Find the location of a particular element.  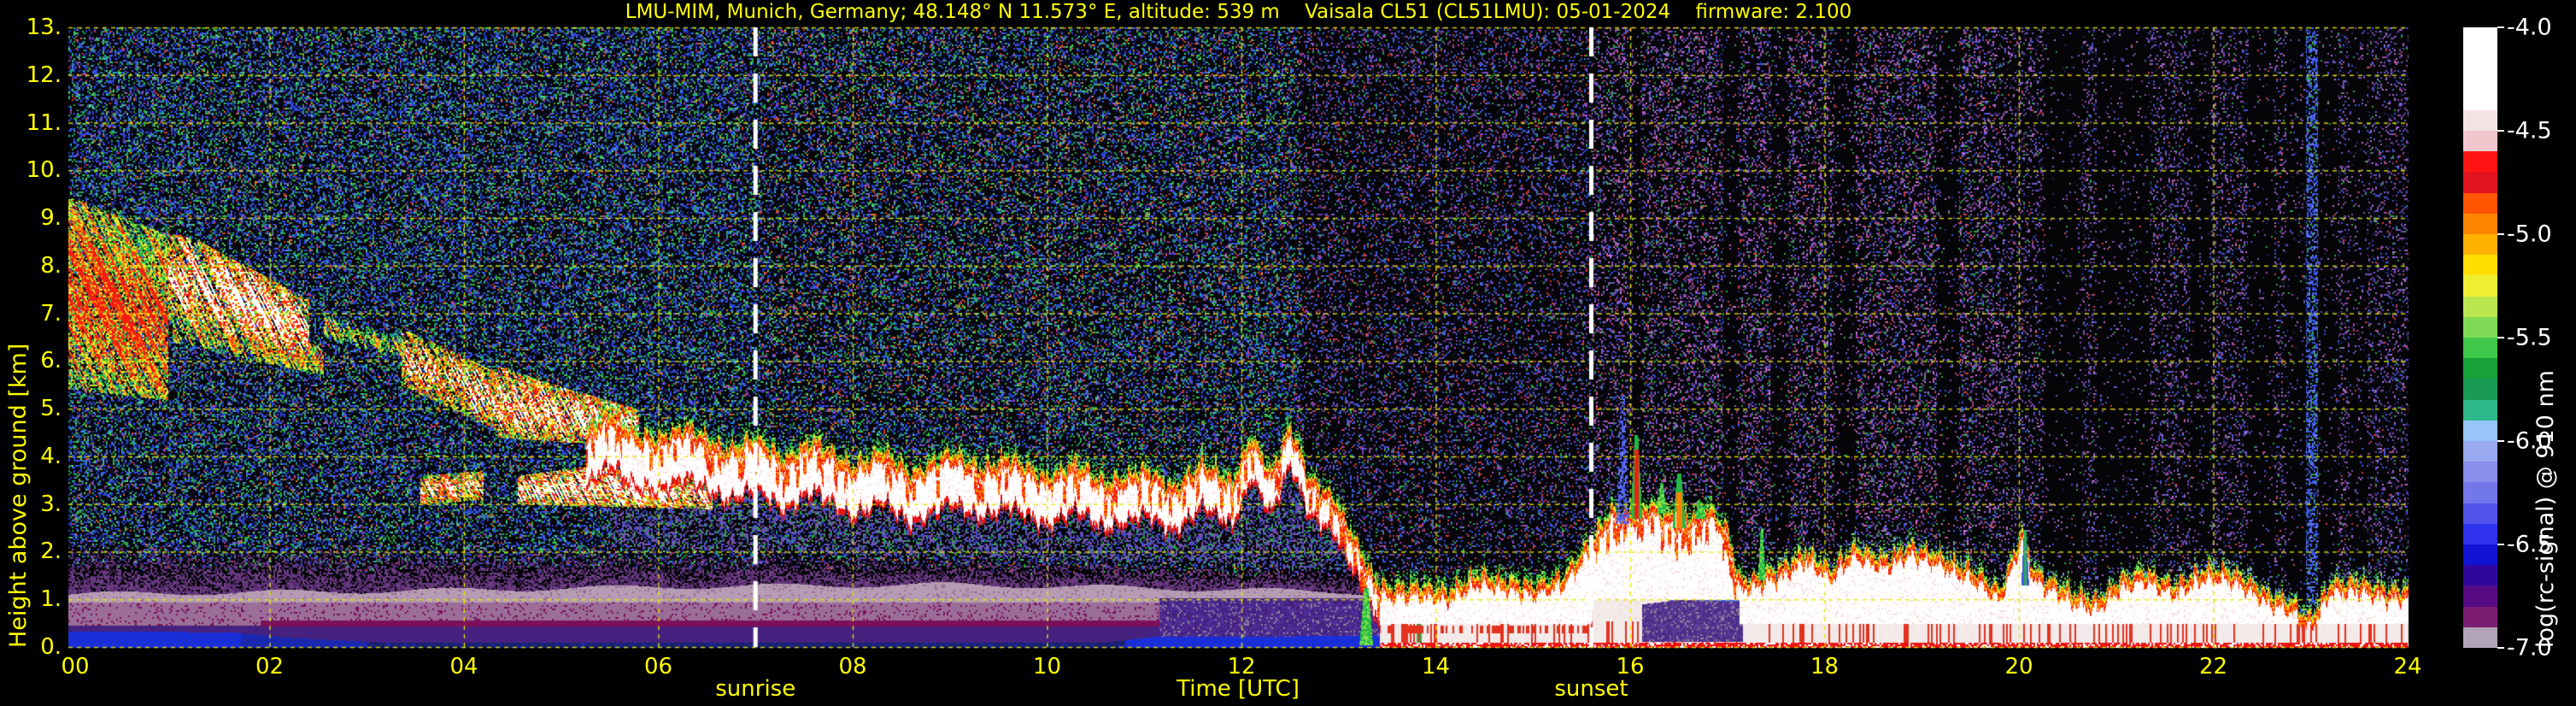

y-tick-label: 9. is located at coordinates (51, 218).